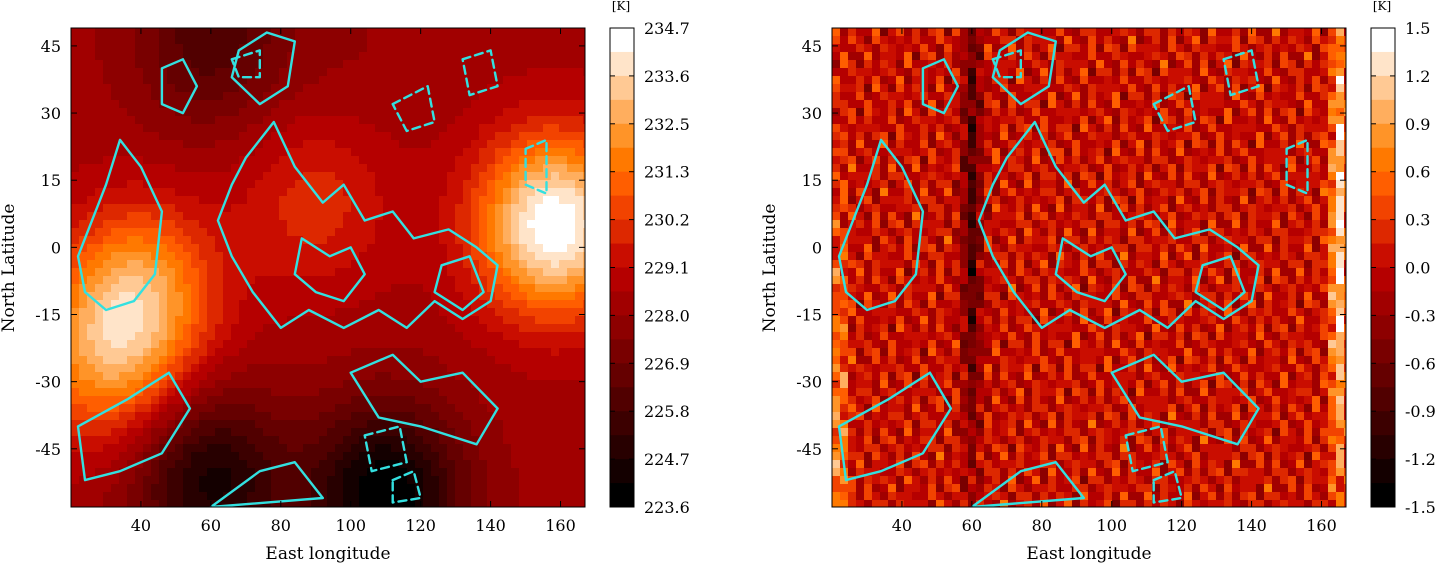 The height and width of the screenshot is (563, 1439). Describe the element at coordinates (211, 525) in the screenshot. I see `x-tick-label: 60` at that location.